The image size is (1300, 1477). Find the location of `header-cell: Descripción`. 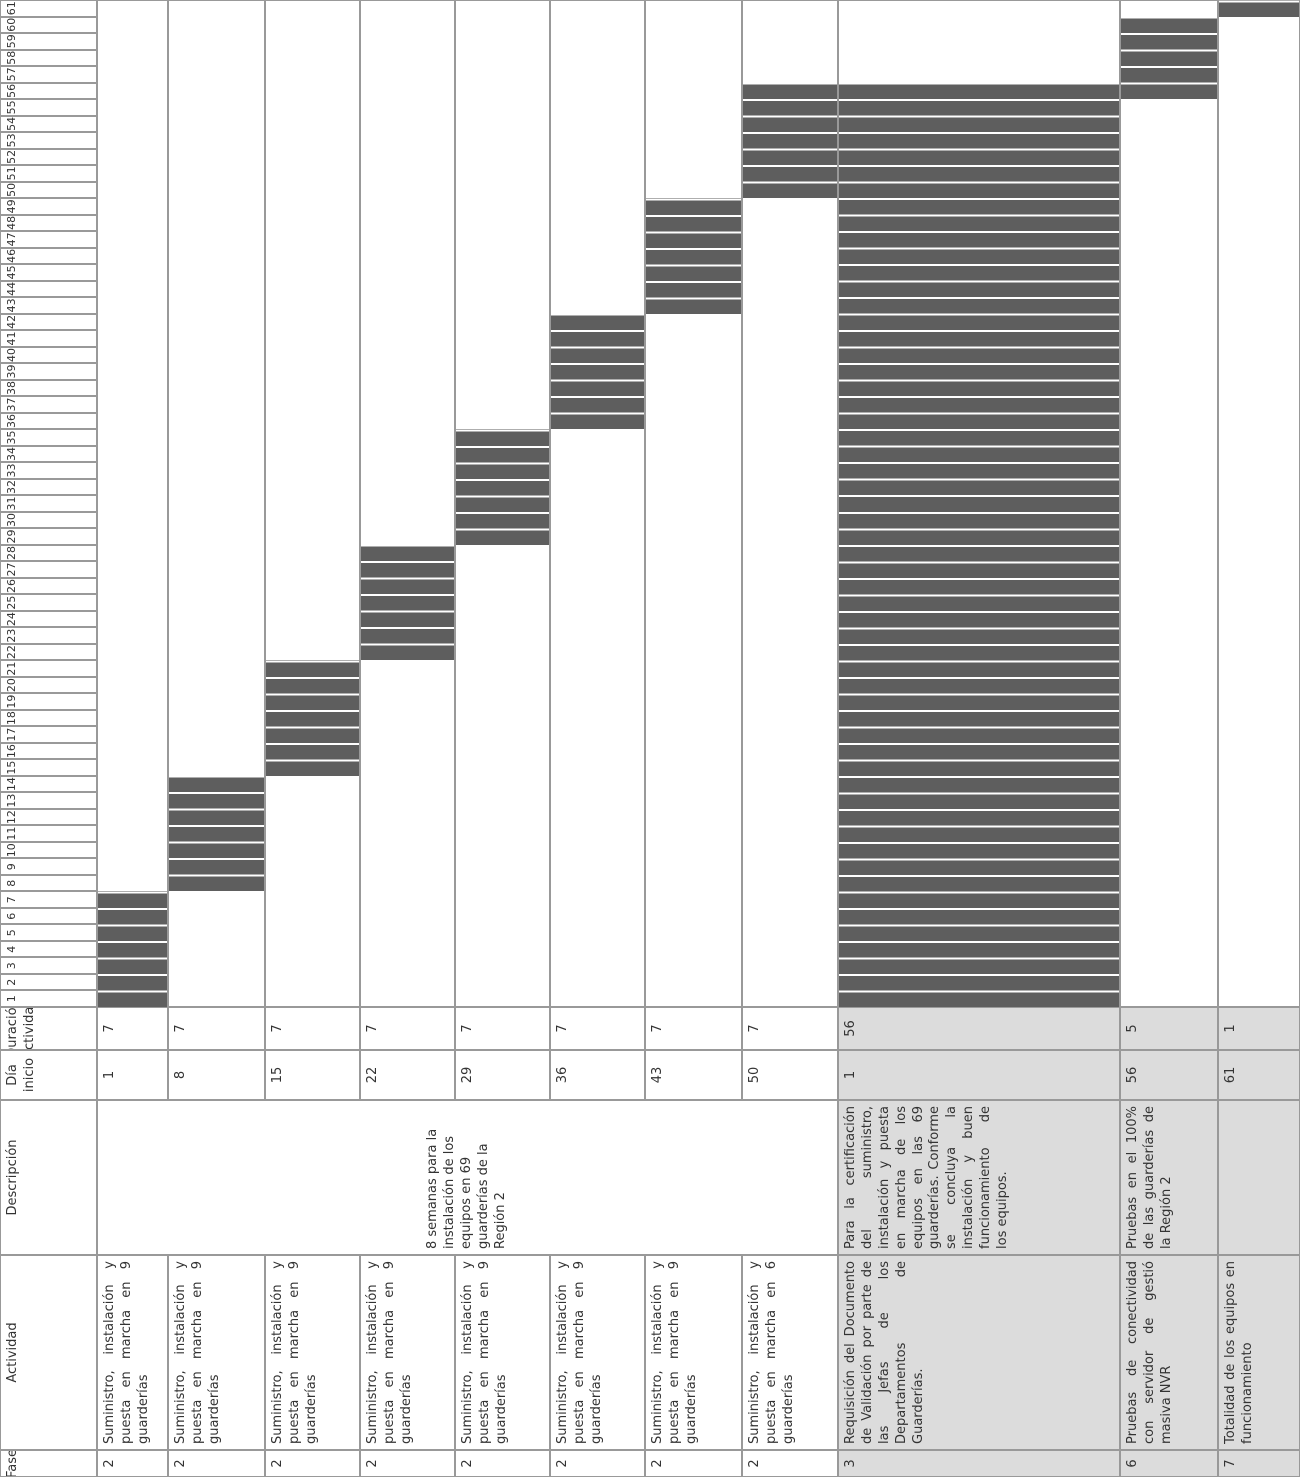

header-cell: Descripción is located at coordinates (48, 1177).